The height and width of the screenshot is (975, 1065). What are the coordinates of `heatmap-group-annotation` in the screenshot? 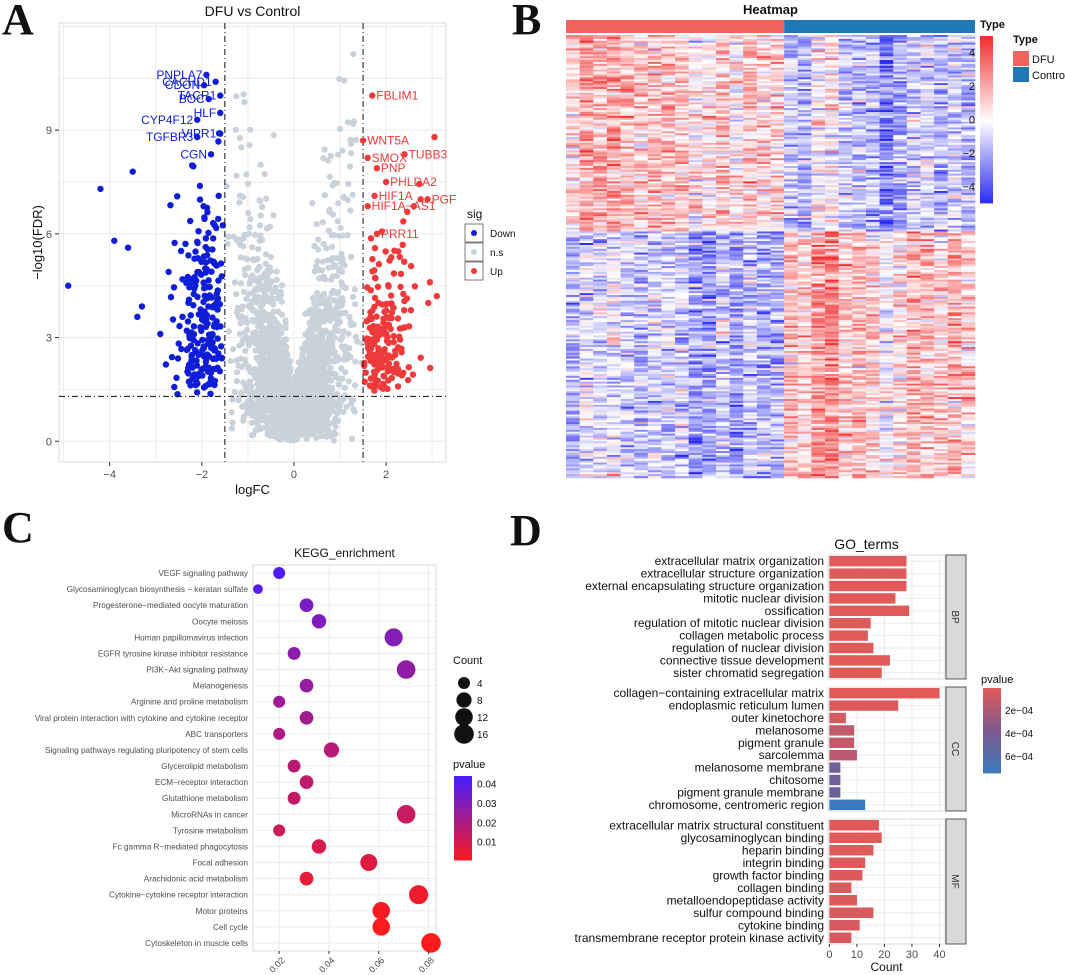 It's located at (879, 26).